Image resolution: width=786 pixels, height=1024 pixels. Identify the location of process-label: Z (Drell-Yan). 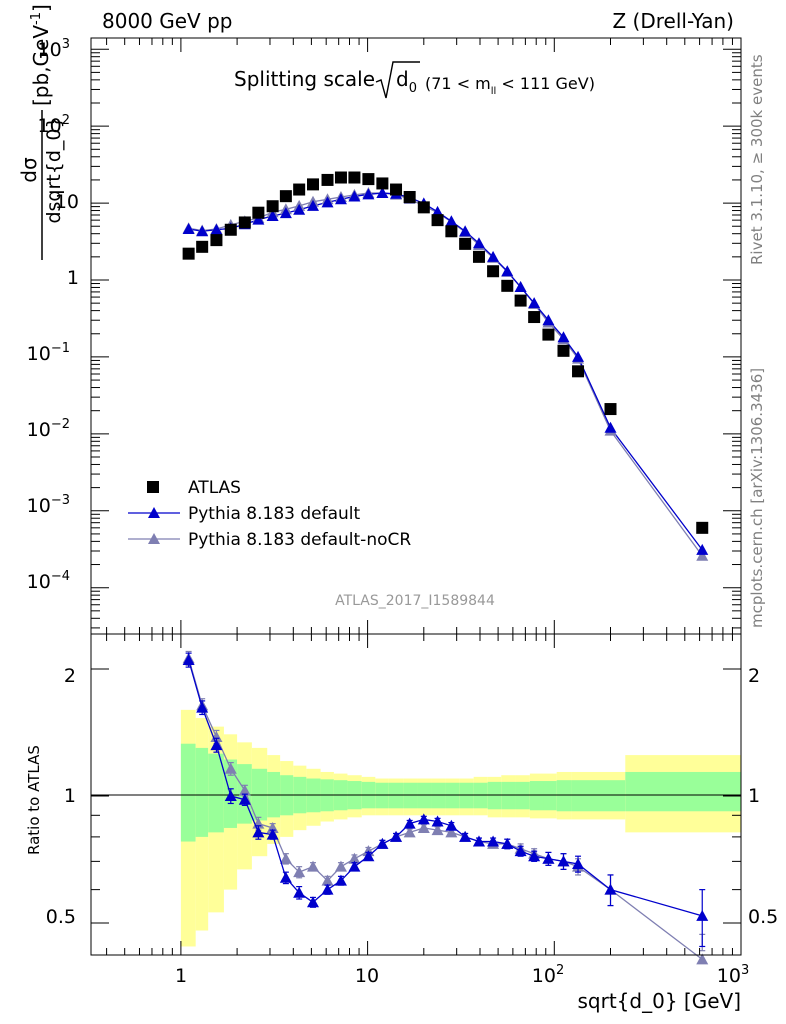
(673, 21).